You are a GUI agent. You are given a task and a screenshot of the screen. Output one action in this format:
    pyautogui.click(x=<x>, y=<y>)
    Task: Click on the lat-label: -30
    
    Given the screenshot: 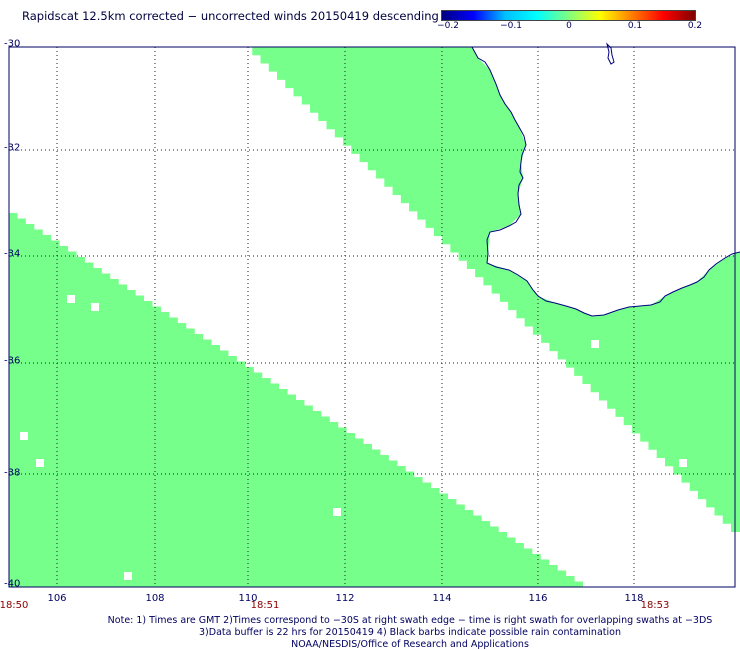 What is the action you would take?
    pyautogui.click(x=12, y=44)
    